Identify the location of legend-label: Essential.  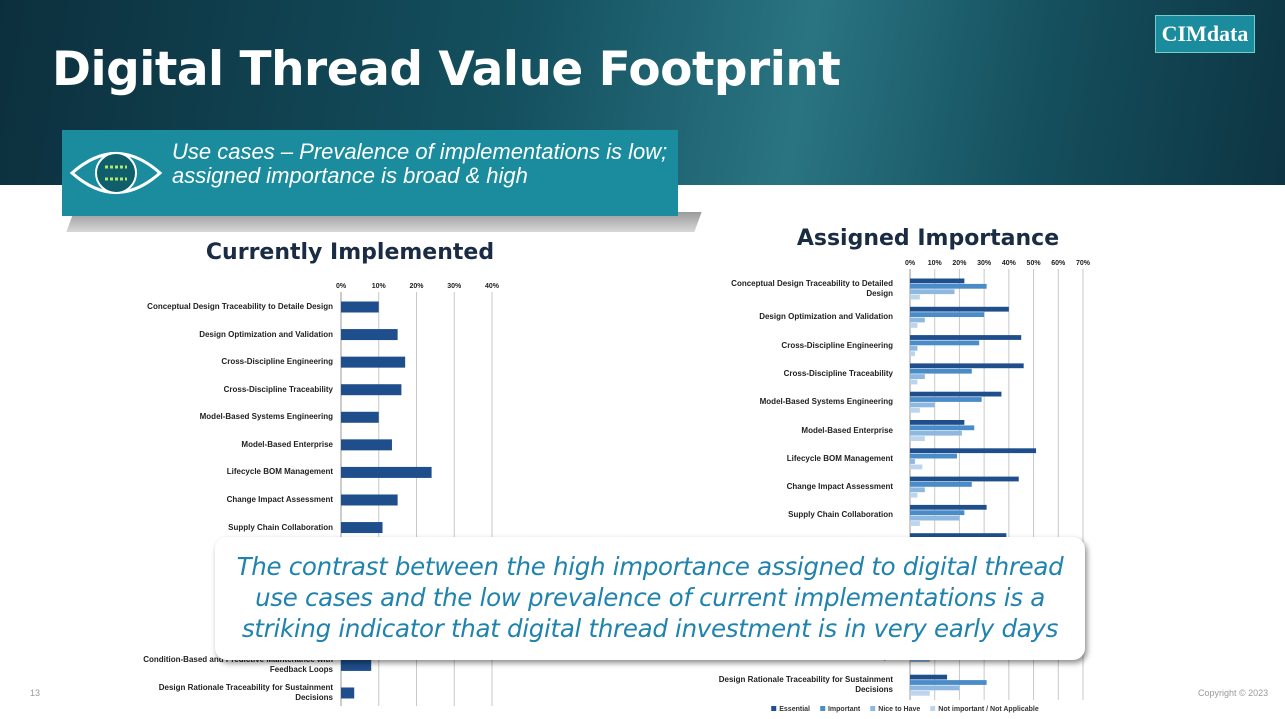
(794, 709).